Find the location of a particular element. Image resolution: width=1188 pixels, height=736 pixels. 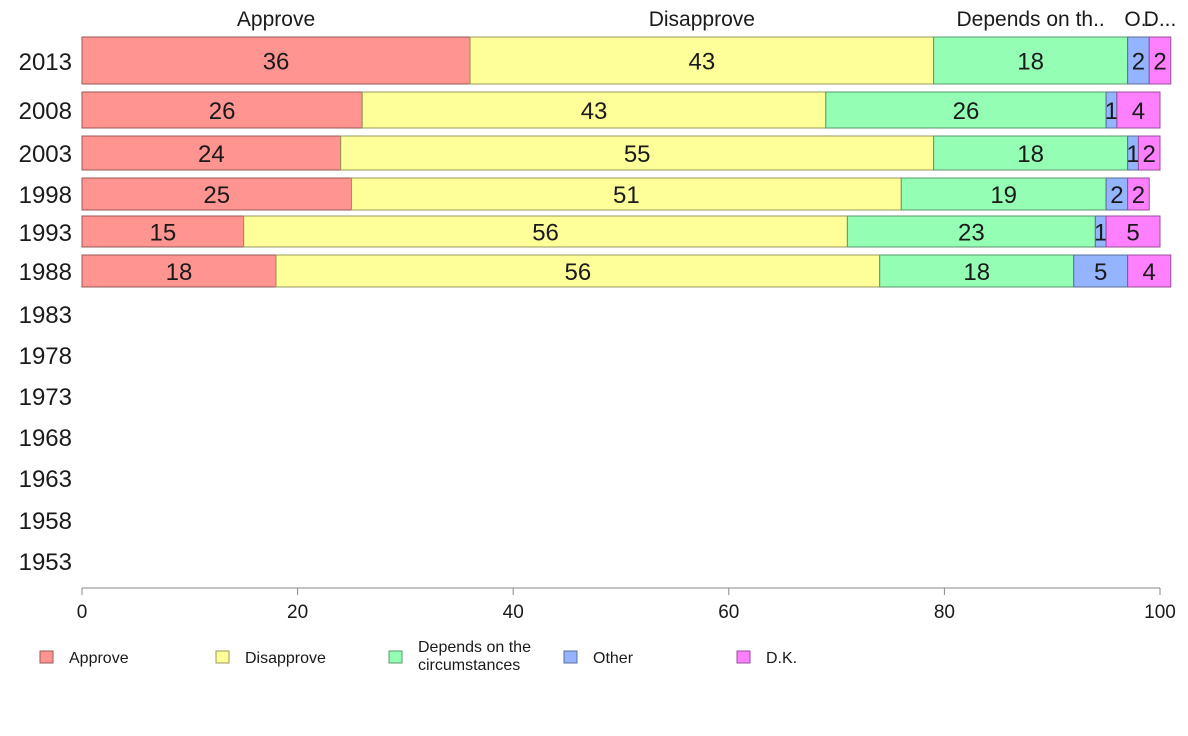

bar-row-1998: 25 51 19 2 2 is located at coordinates (615, 194).